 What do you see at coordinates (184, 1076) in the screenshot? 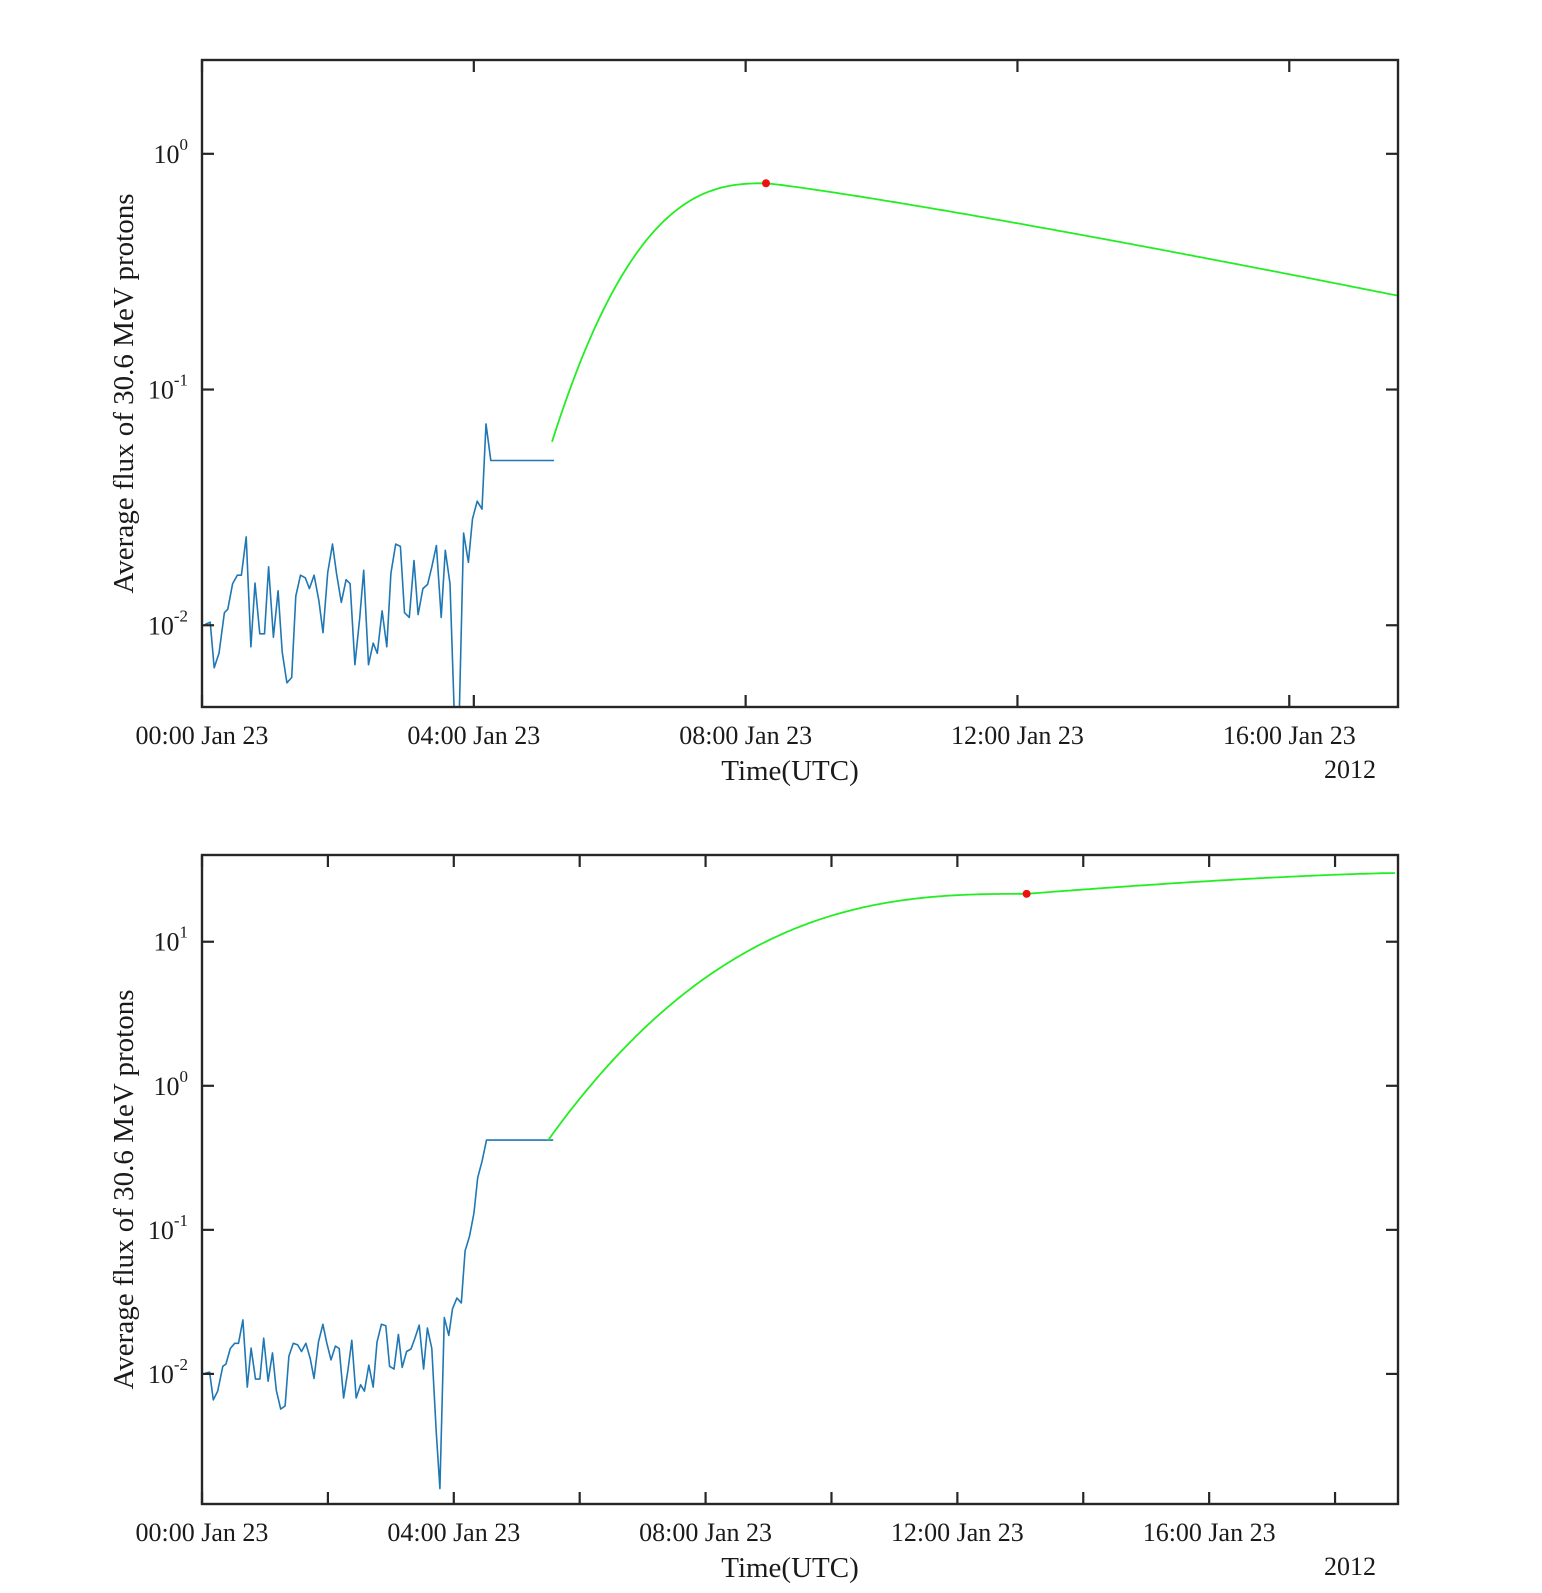
I see `bottom-chart-y-tick-exponent: 0` at bounding box center [184, 1076].